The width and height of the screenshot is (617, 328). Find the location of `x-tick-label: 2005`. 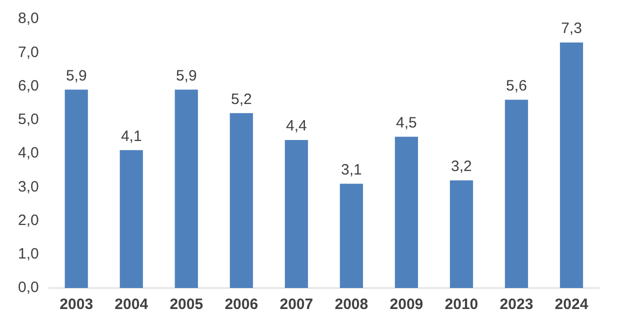

x-tick-label: 2005 is located at coordinates (187, 305).